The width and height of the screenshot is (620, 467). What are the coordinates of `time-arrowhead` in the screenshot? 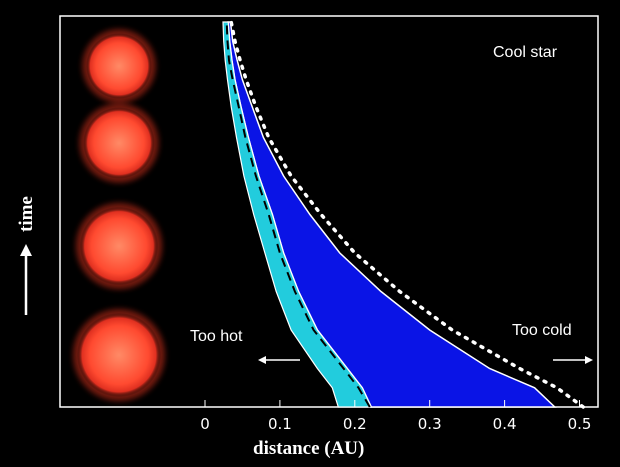 It's located at (26, 250).